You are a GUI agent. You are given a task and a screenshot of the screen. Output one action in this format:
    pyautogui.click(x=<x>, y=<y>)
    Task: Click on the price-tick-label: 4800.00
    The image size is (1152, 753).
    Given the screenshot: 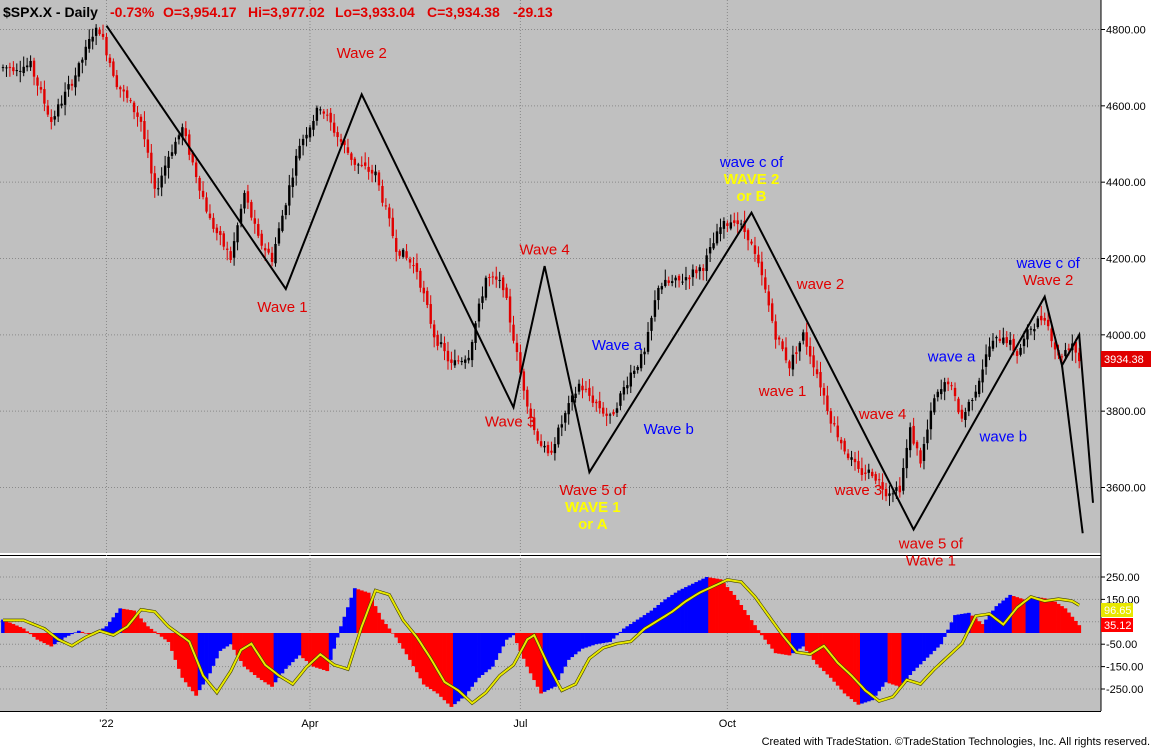 What is the action you would take?
    pyautogui.click(x=1126, y=31)
    